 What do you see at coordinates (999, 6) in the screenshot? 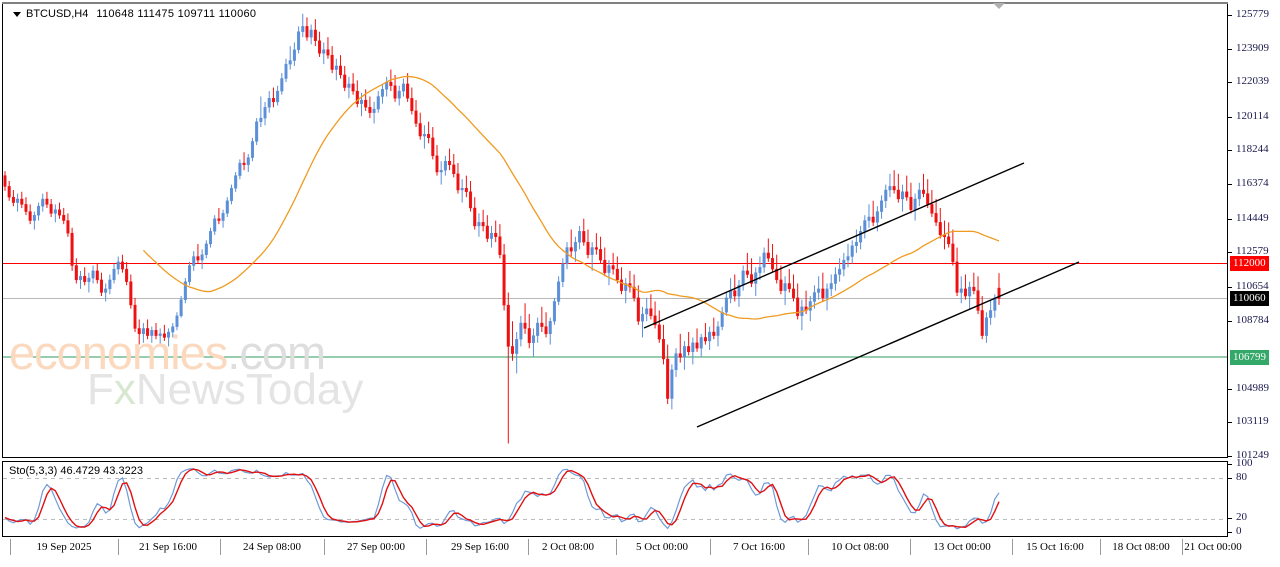
I see `panel-collapse-marker-icon` at bounding box center [999, 6].